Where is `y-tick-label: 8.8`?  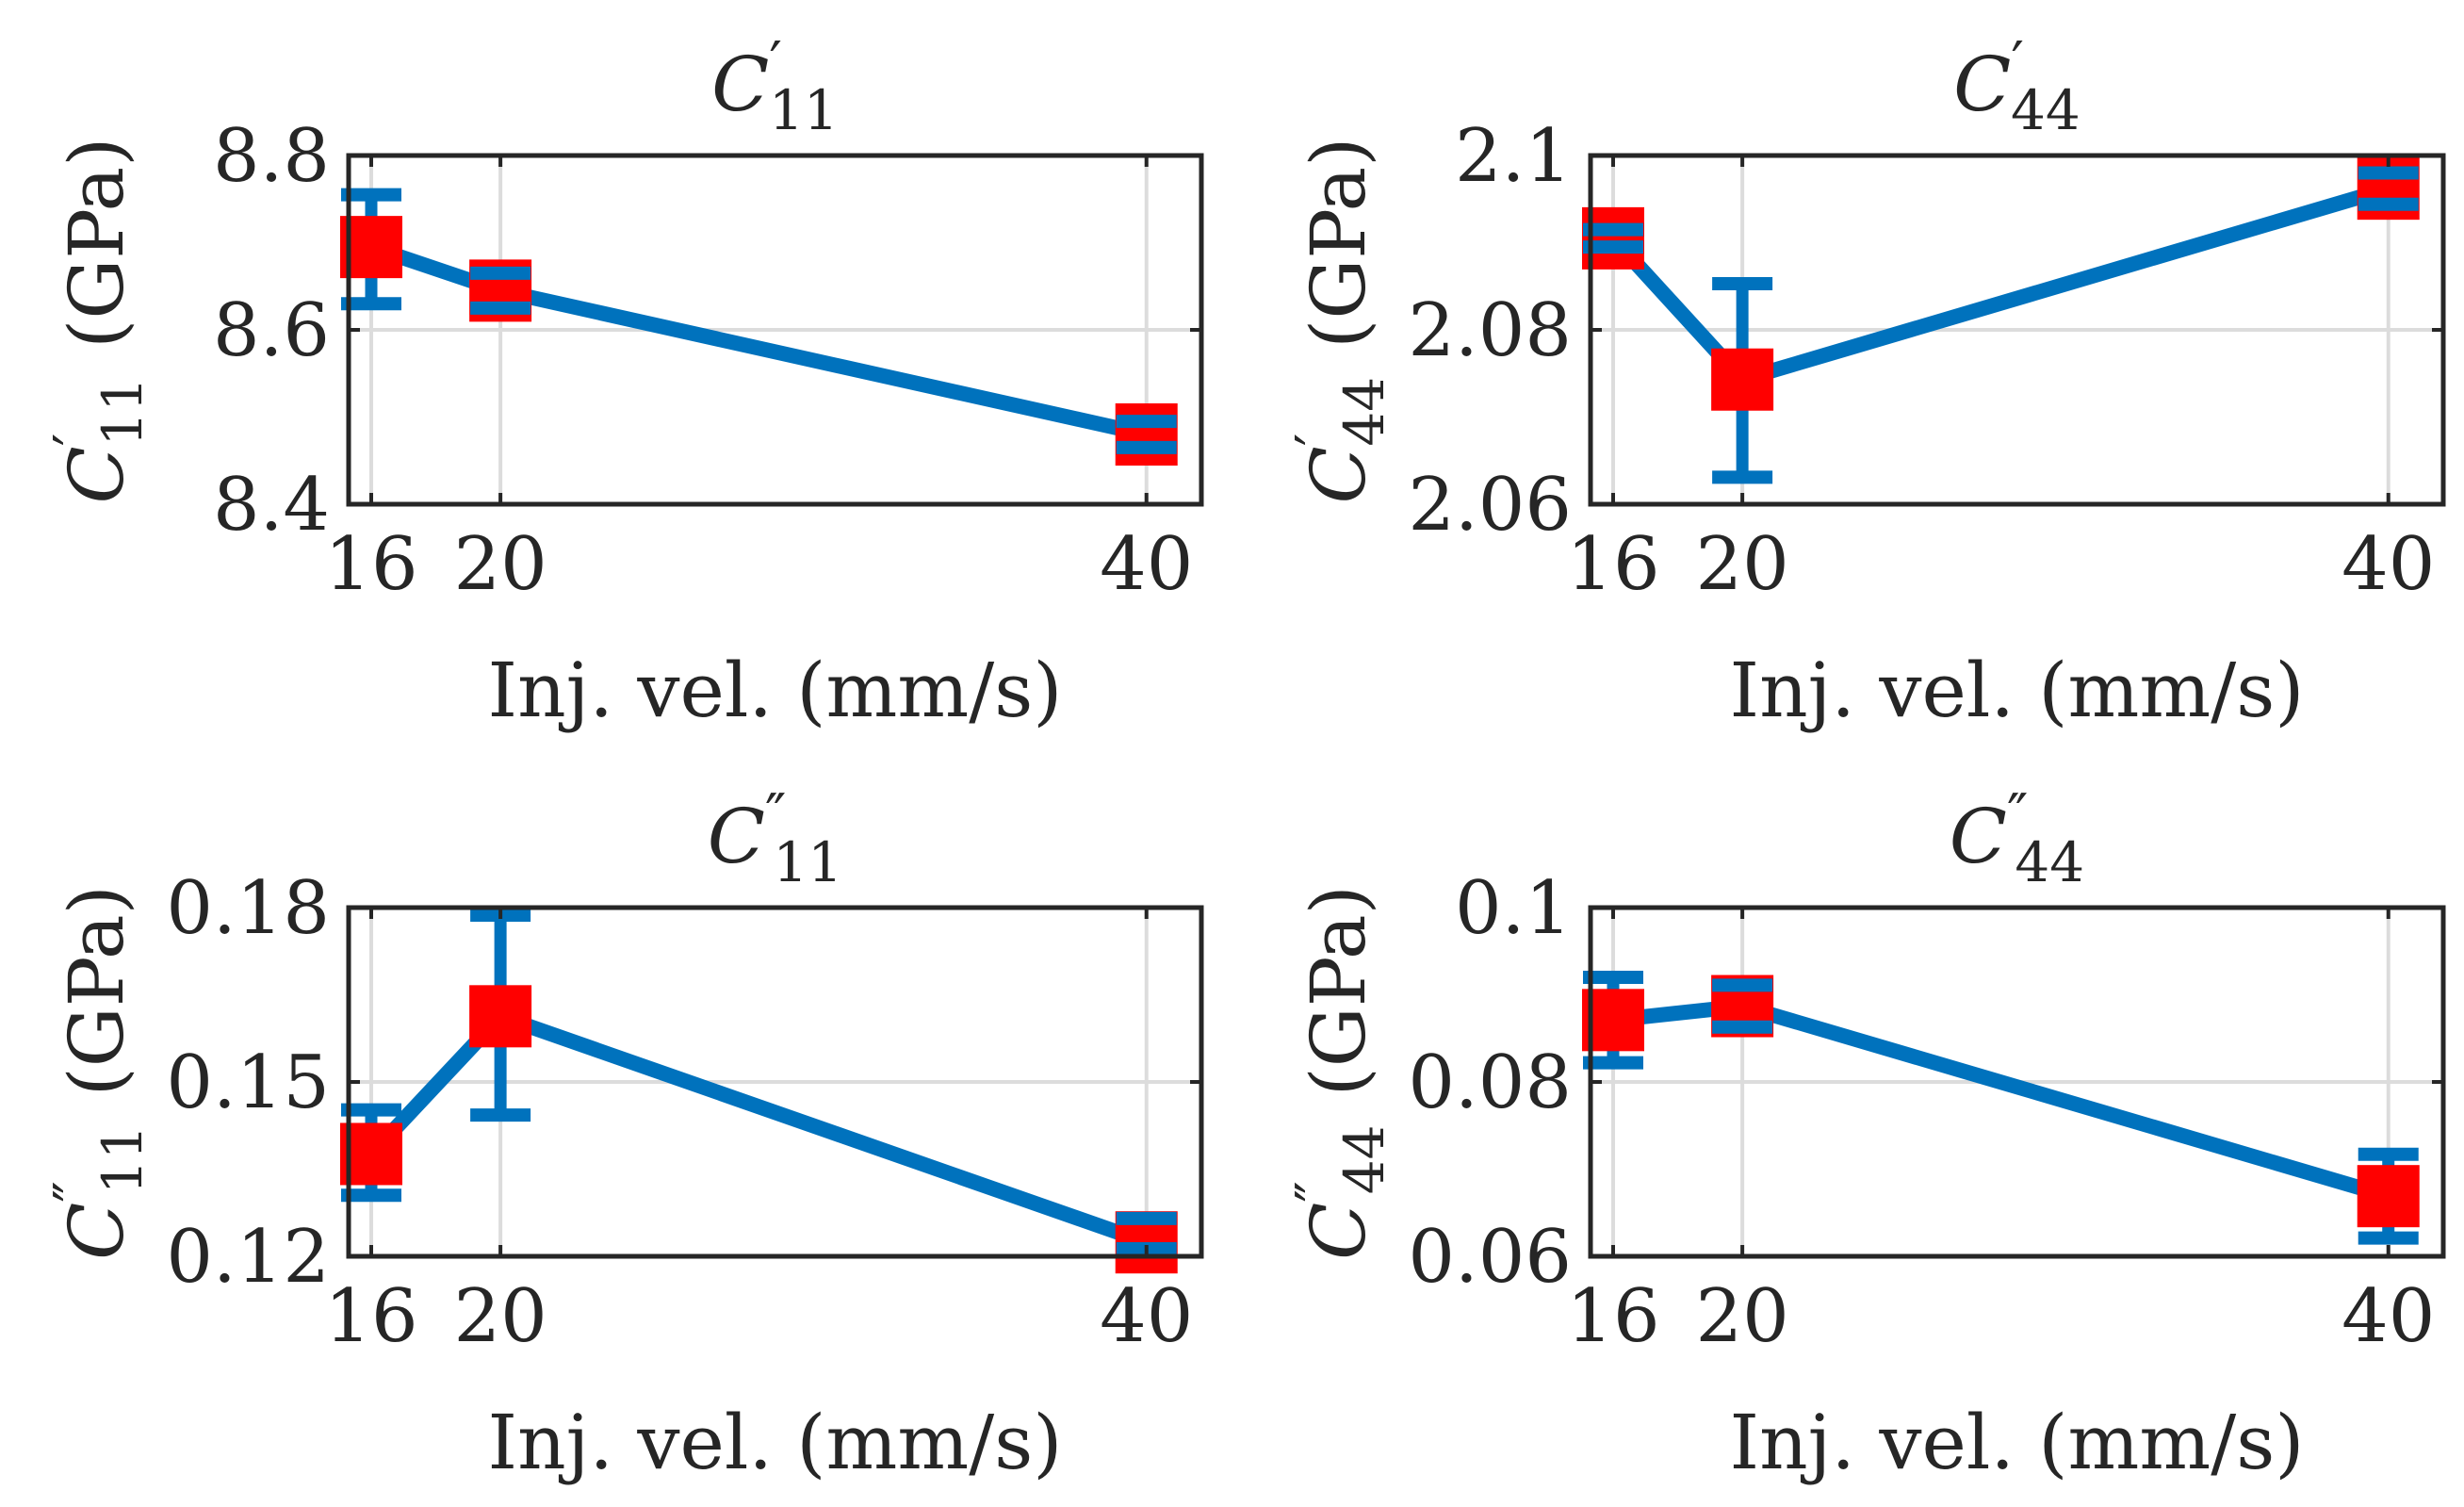
y-tick-label: 8.8 is located at coordinates (271, 156).